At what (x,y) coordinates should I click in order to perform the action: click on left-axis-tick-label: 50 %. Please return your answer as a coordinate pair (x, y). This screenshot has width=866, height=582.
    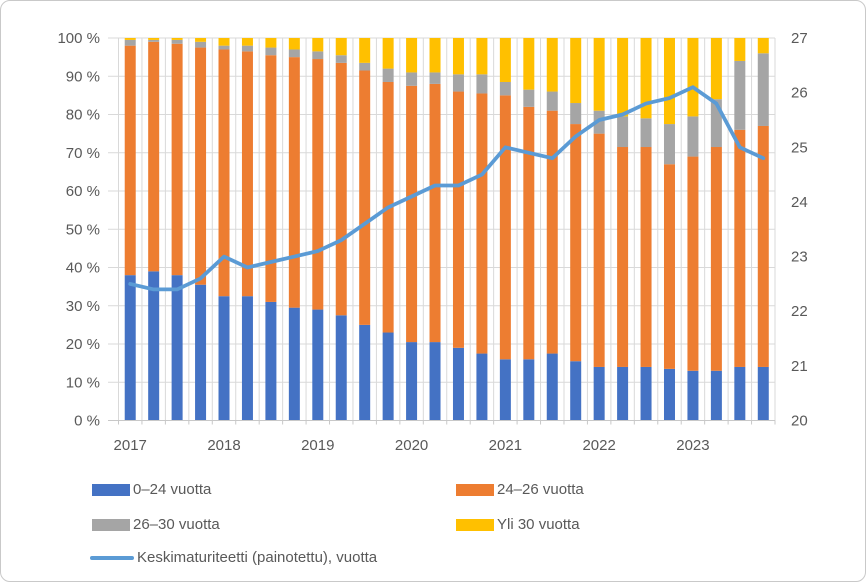
    Looking at the image, I should click on (83, 229).